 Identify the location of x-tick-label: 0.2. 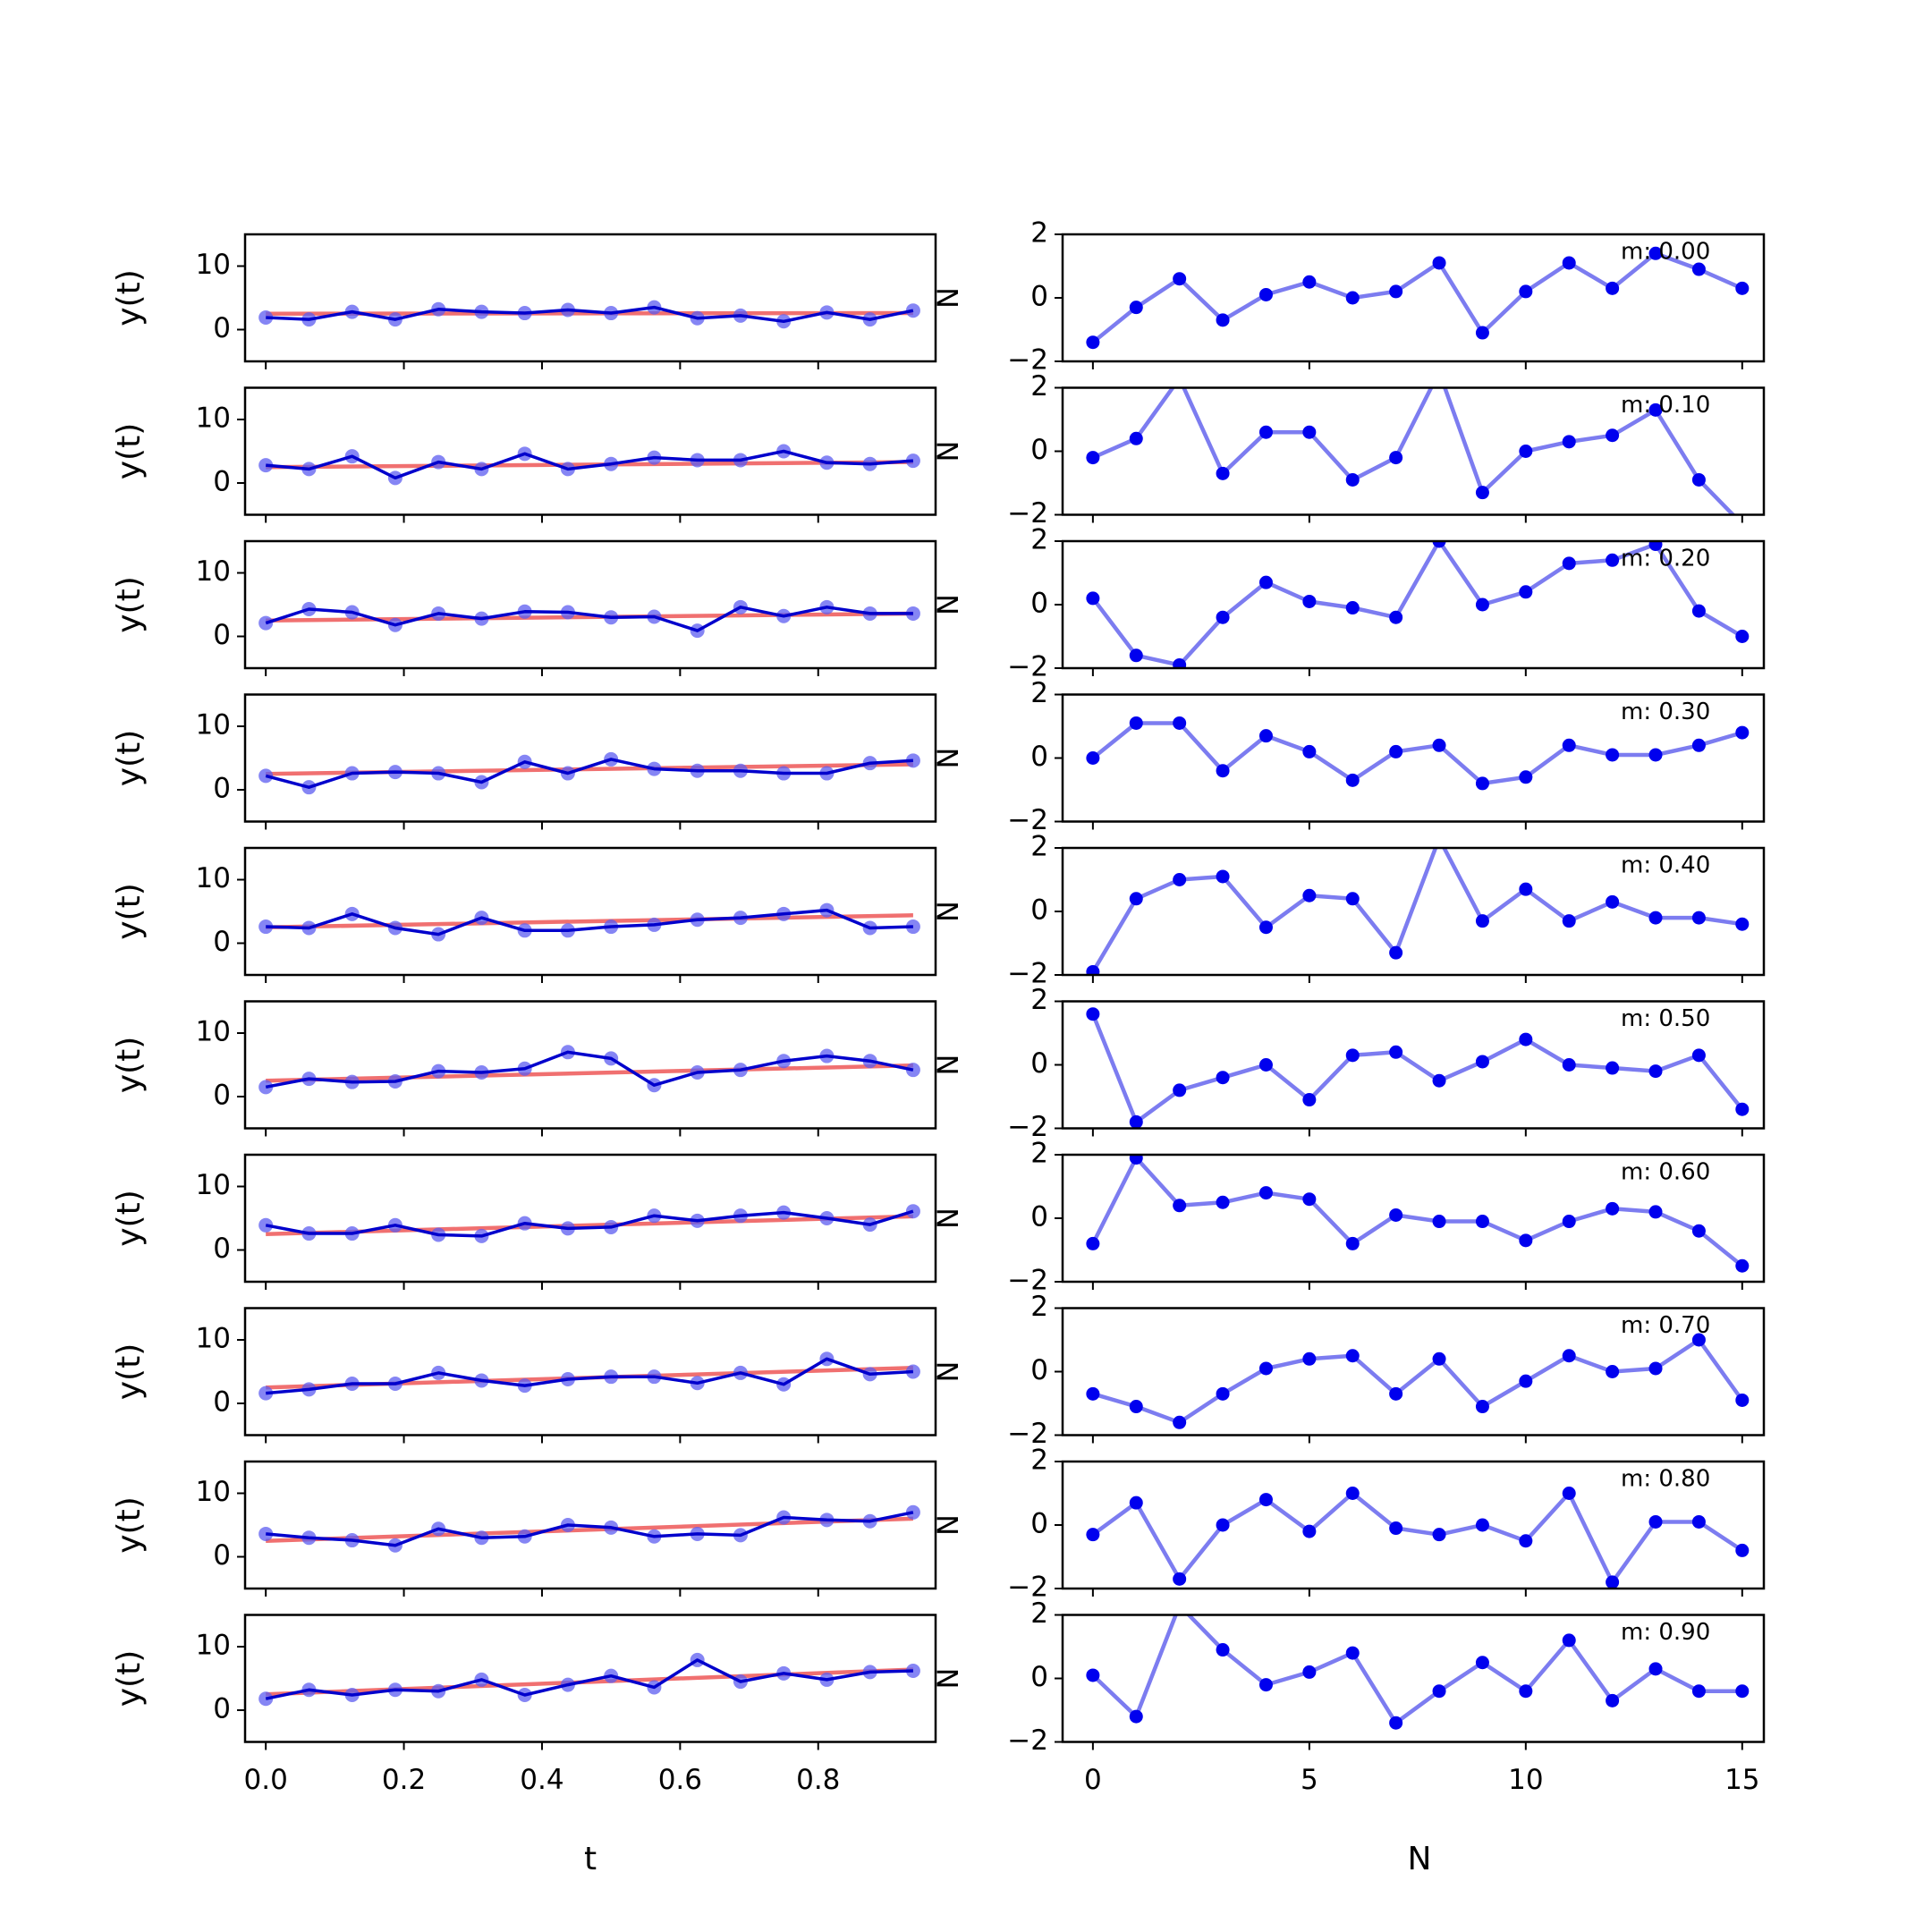
(404, 1780).